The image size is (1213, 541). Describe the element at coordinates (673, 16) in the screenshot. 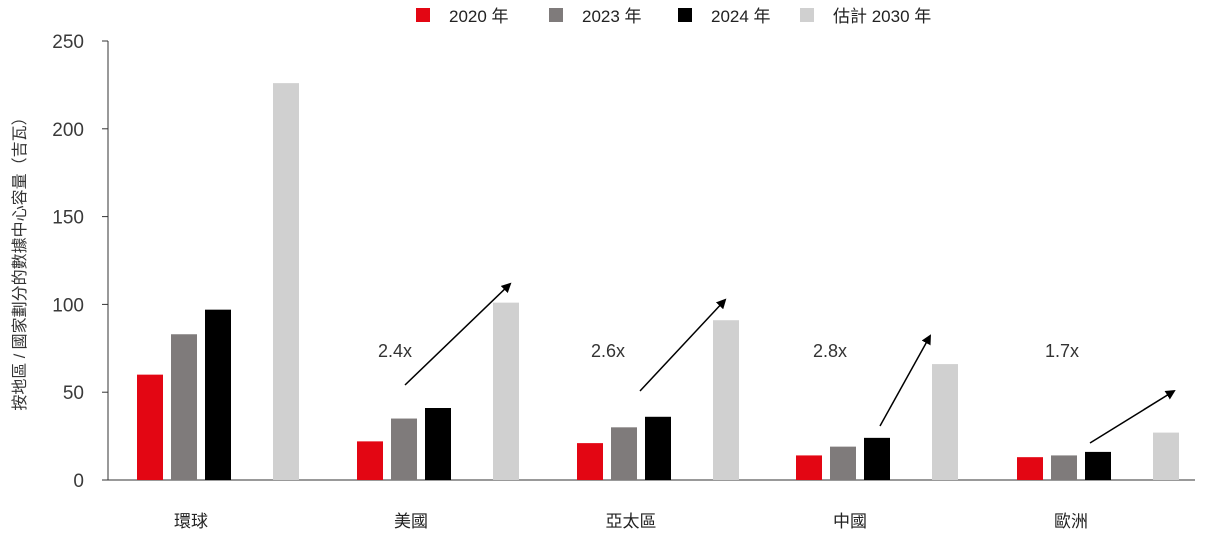

I see `legend: 2020 年 2023 年 2024 年 估計 2030 年` at that location.